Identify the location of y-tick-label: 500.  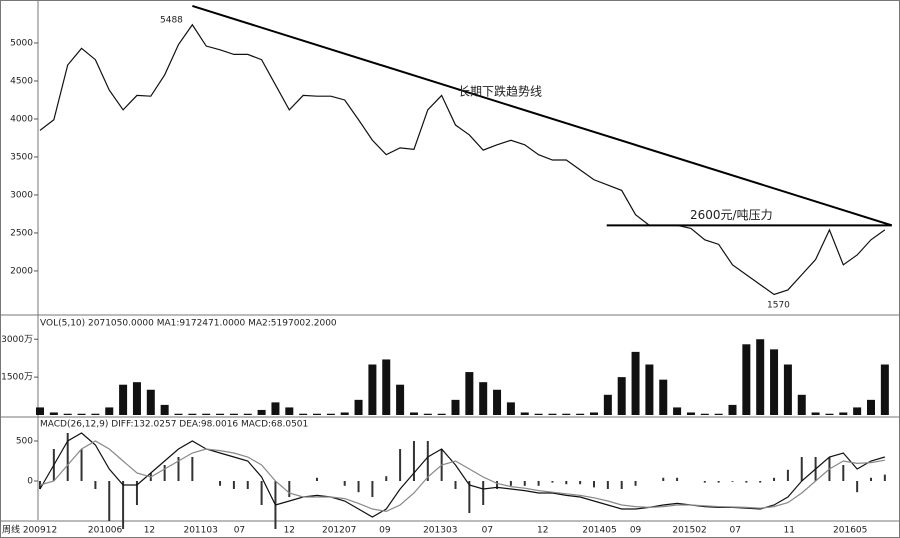
(24, 442).